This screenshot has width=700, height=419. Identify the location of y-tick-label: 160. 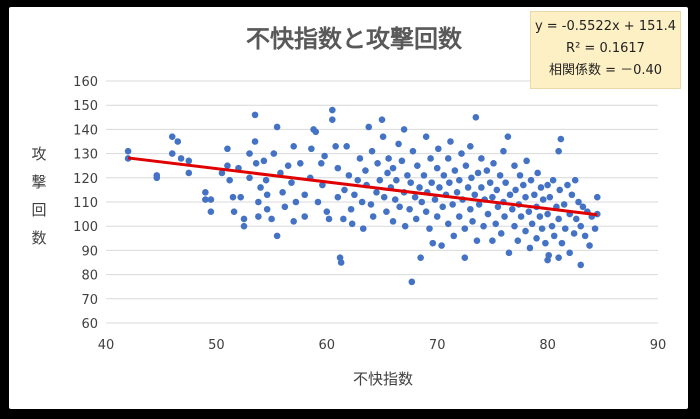
(85, 82).